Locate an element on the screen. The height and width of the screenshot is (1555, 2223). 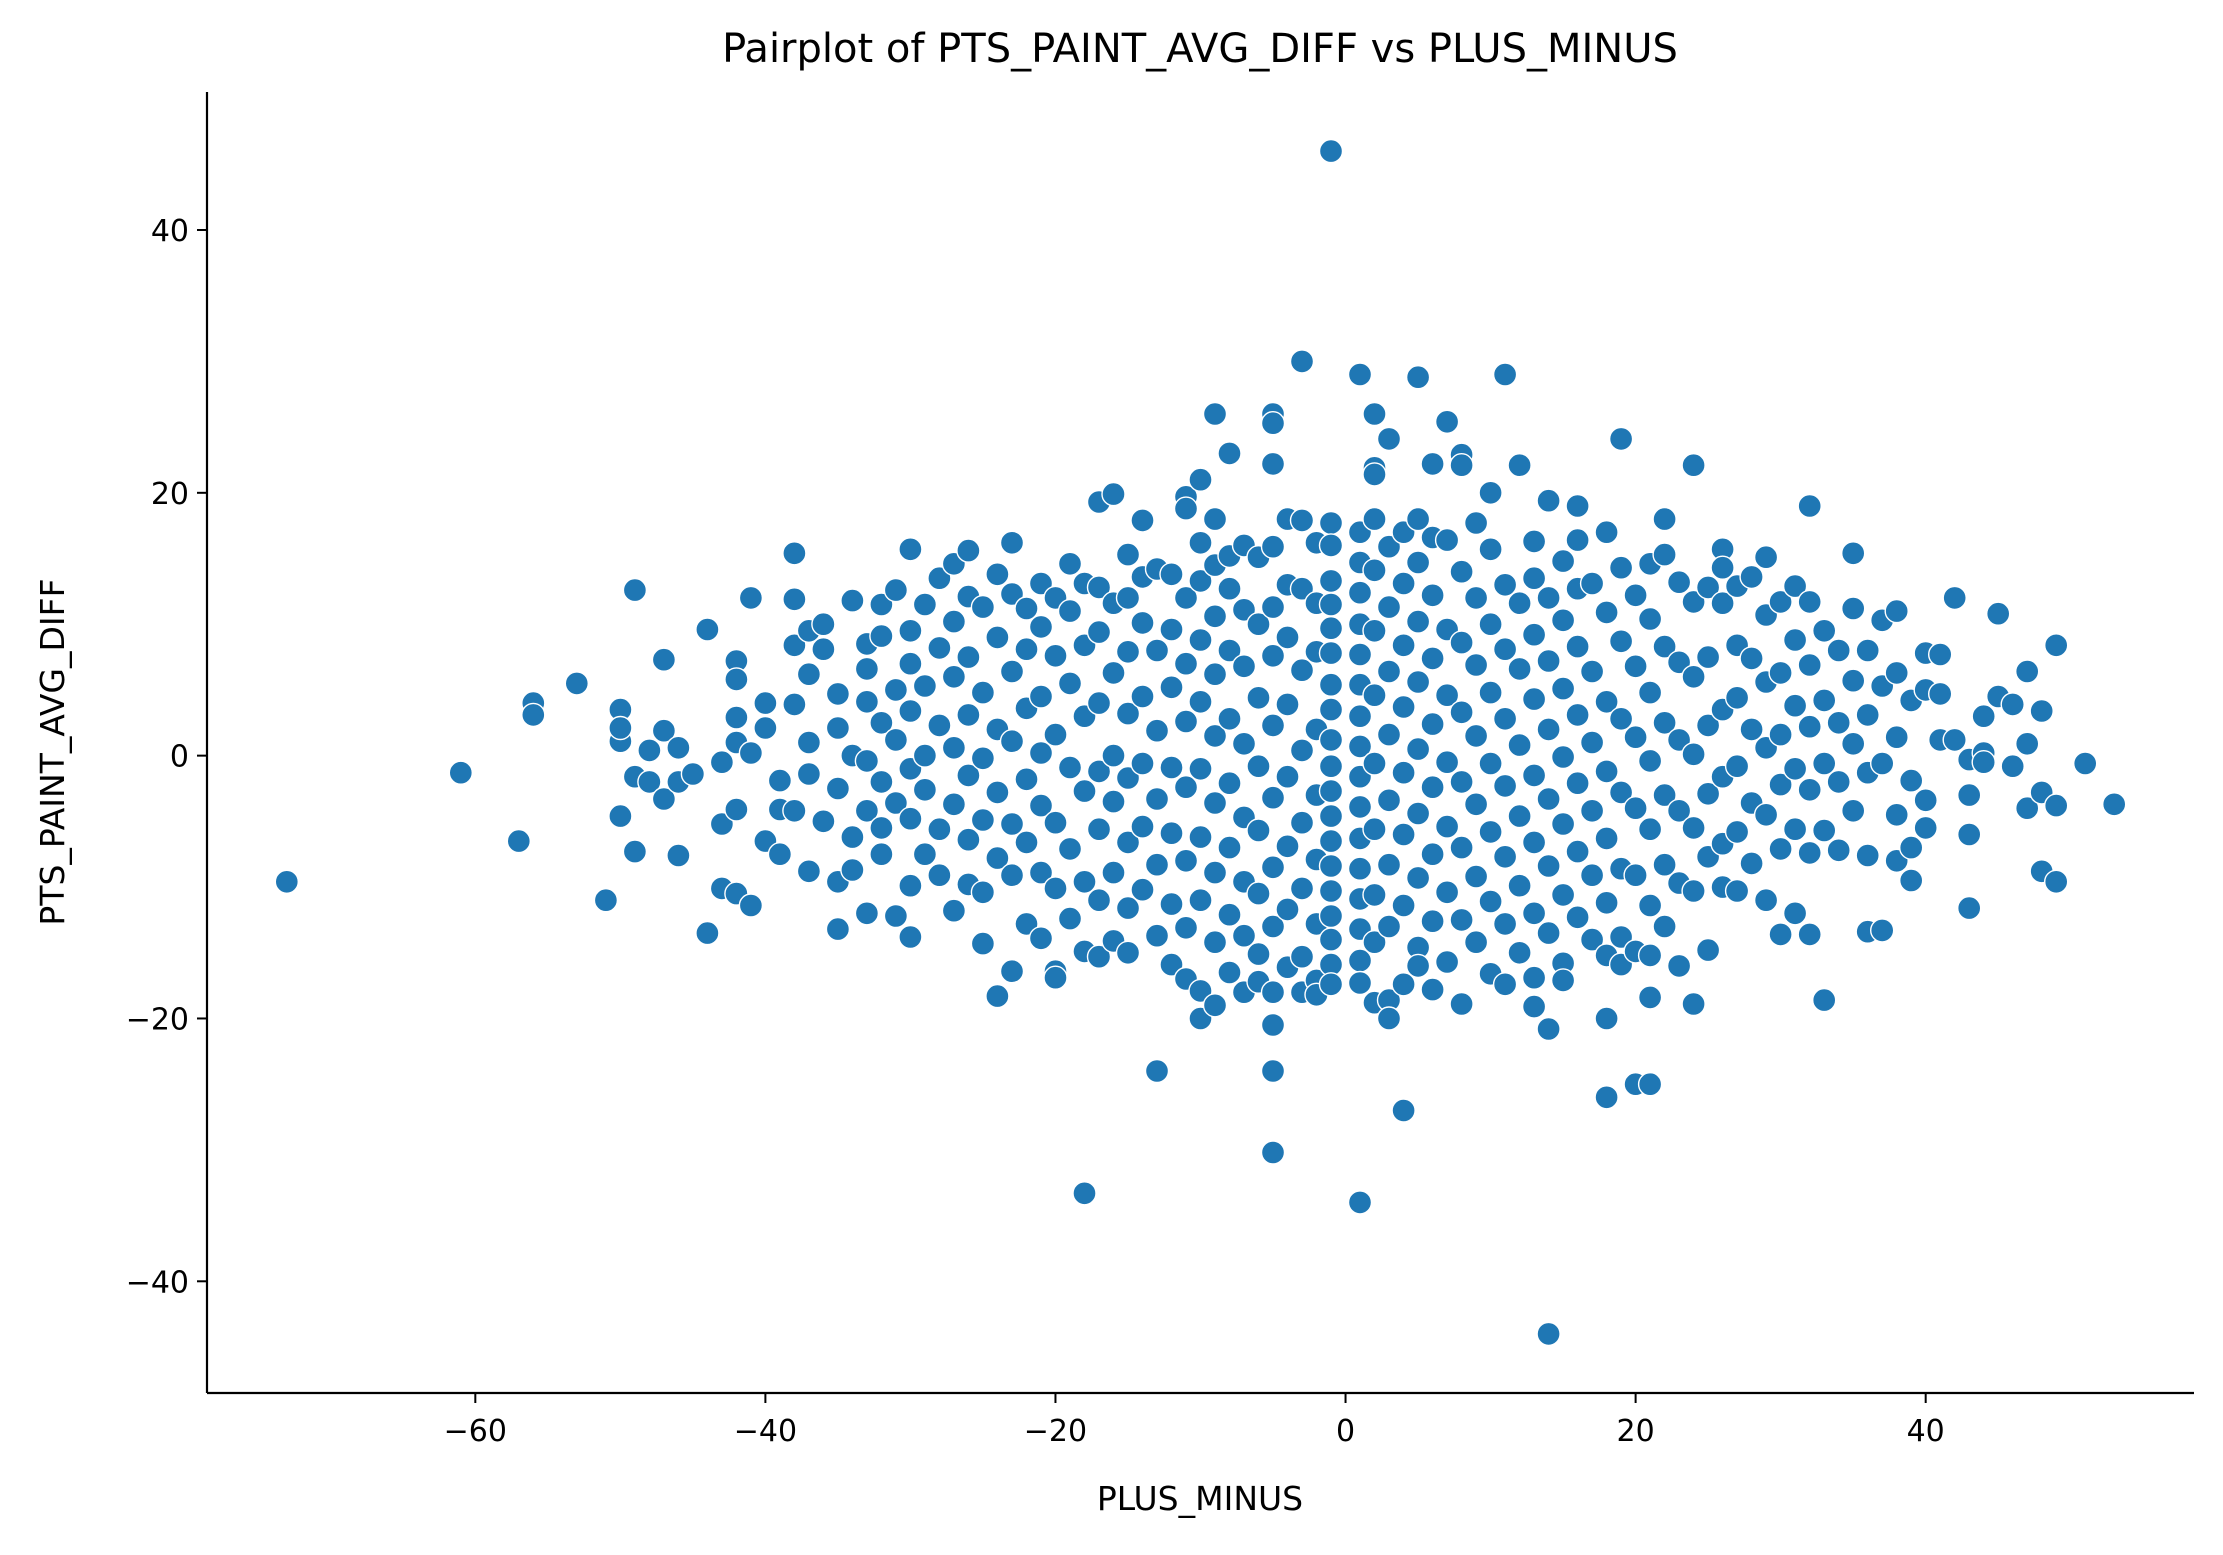
y-tick-label: −20 is located at coordinates (157, 1019).